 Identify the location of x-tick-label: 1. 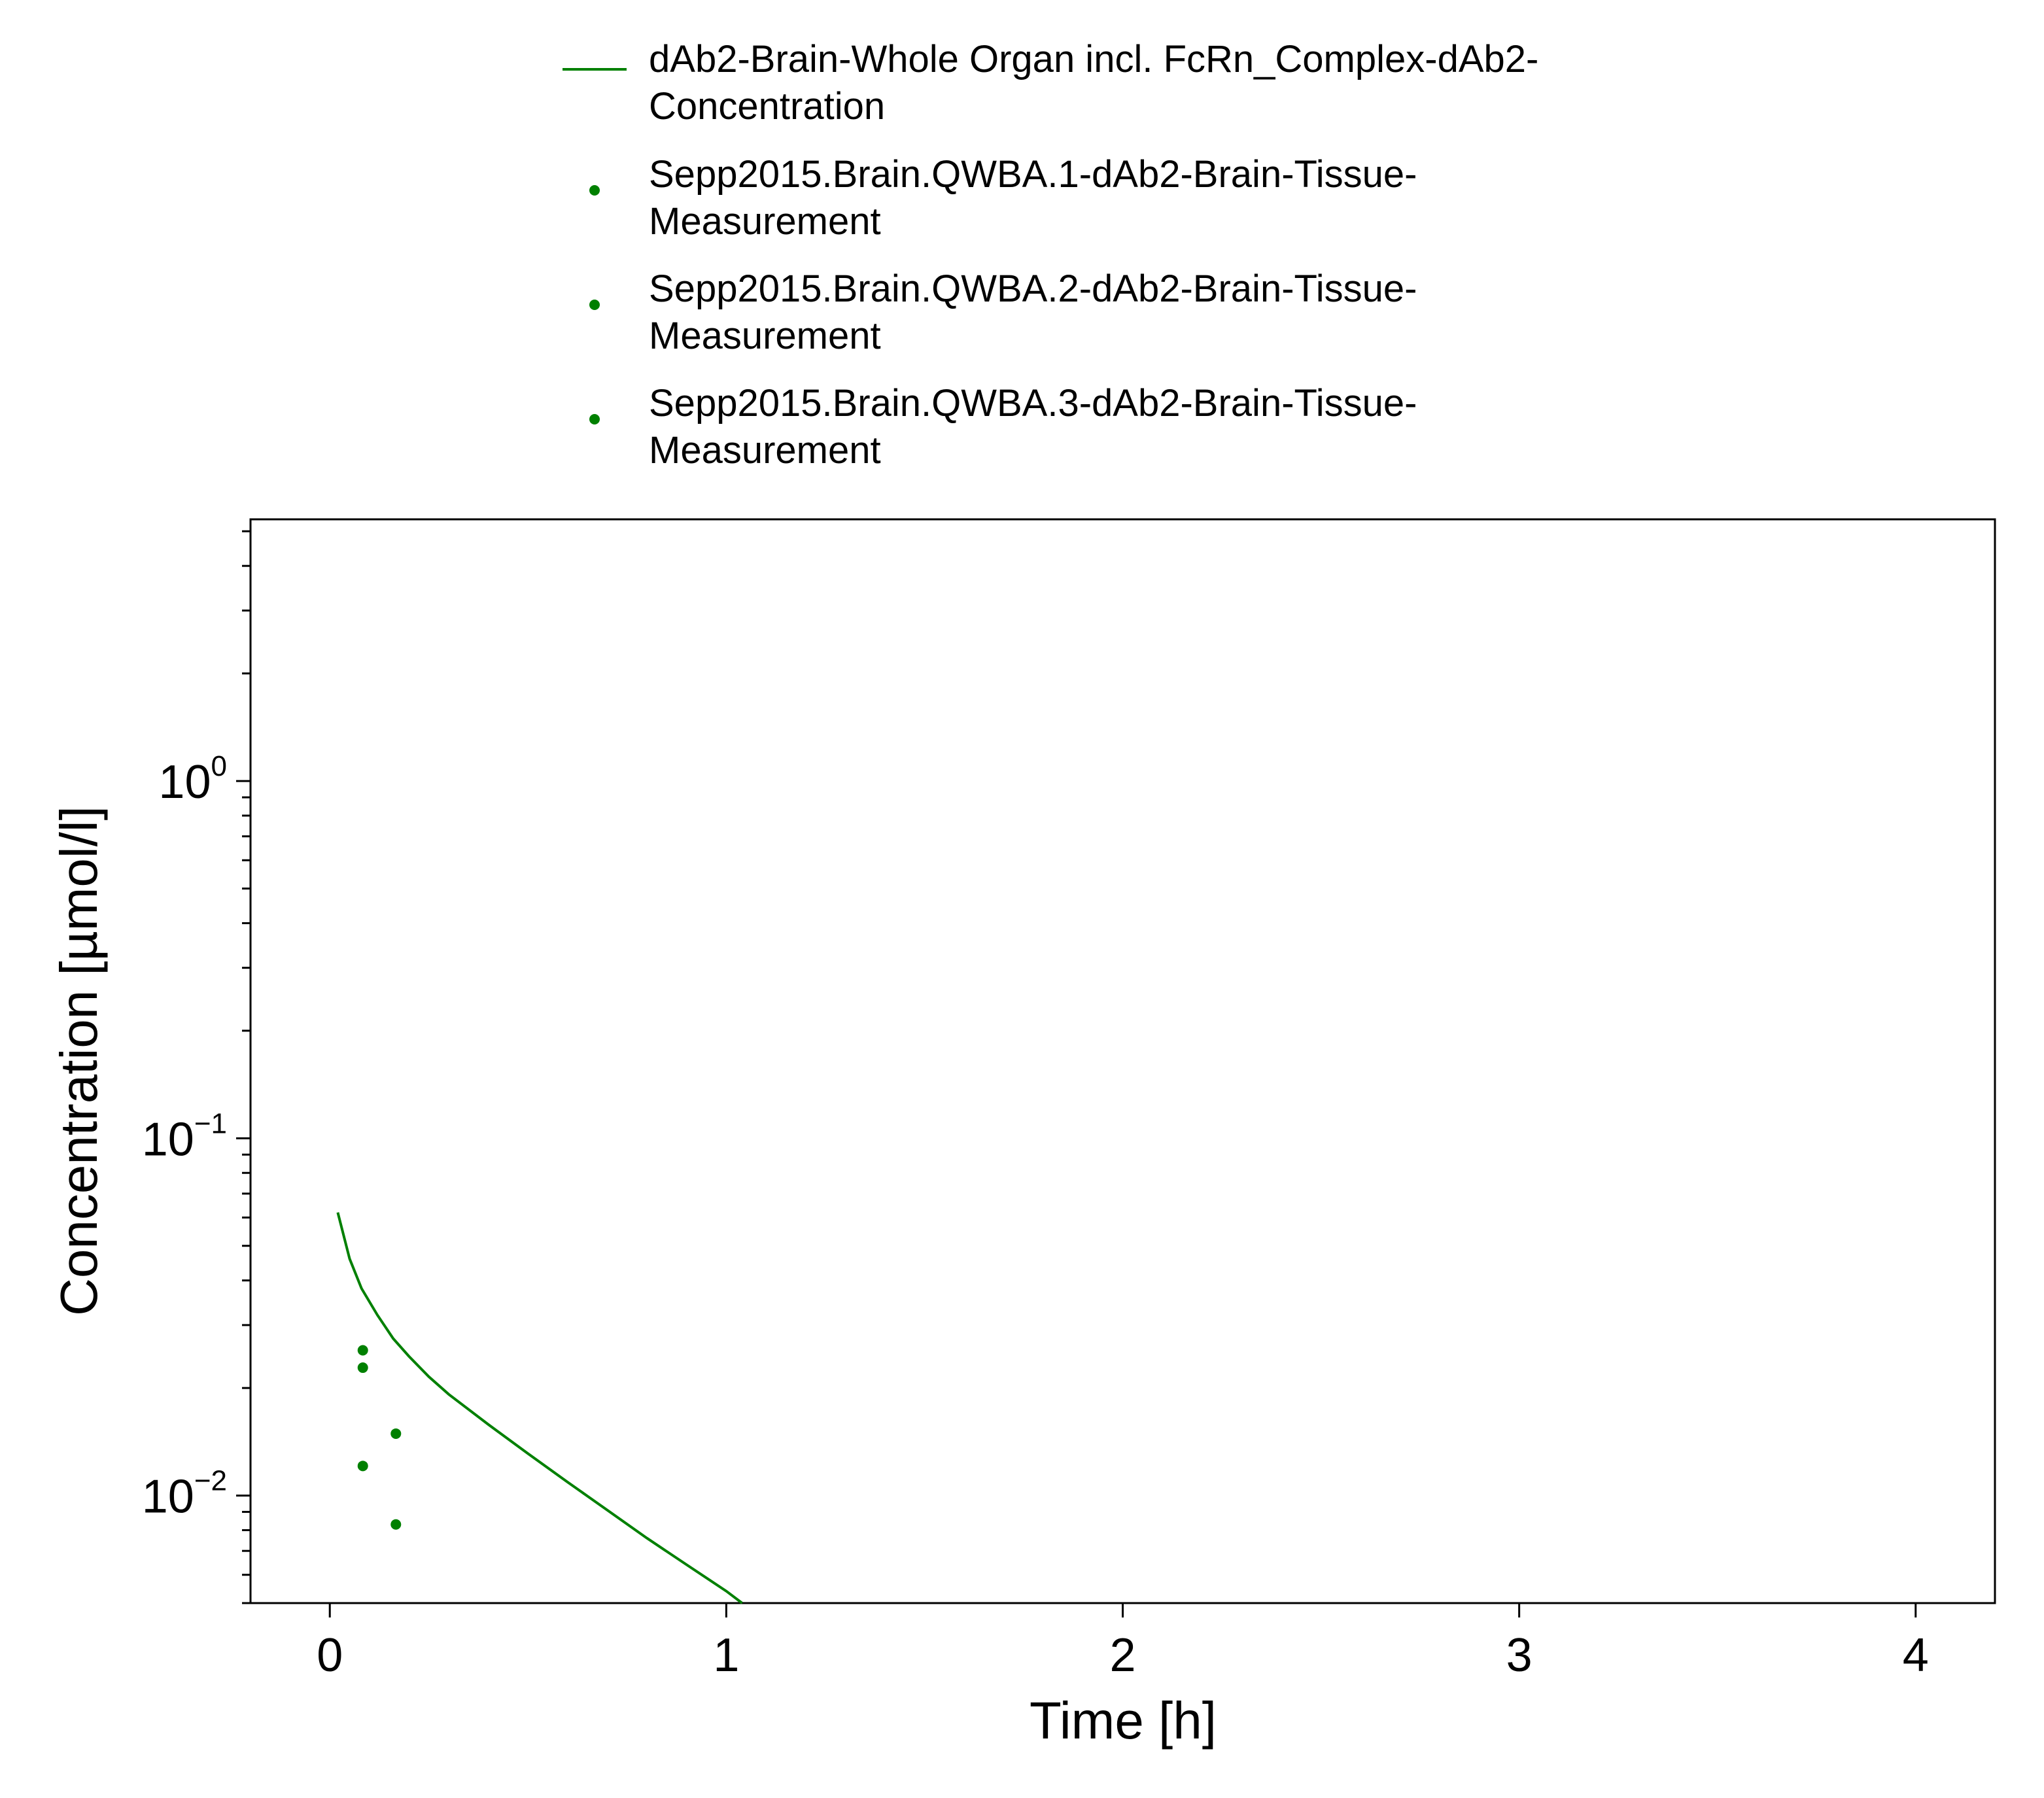
(726, 1655).